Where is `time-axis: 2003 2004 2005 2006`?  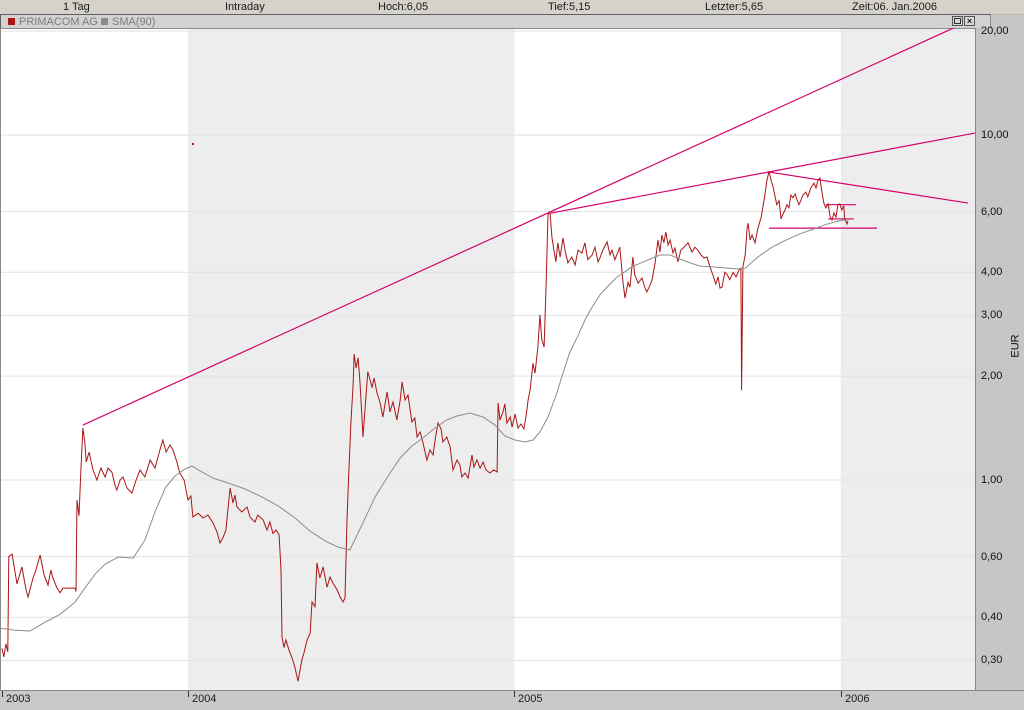 time-axis: 2003 2004 2005 2006 is located at coordinates (512, 700).